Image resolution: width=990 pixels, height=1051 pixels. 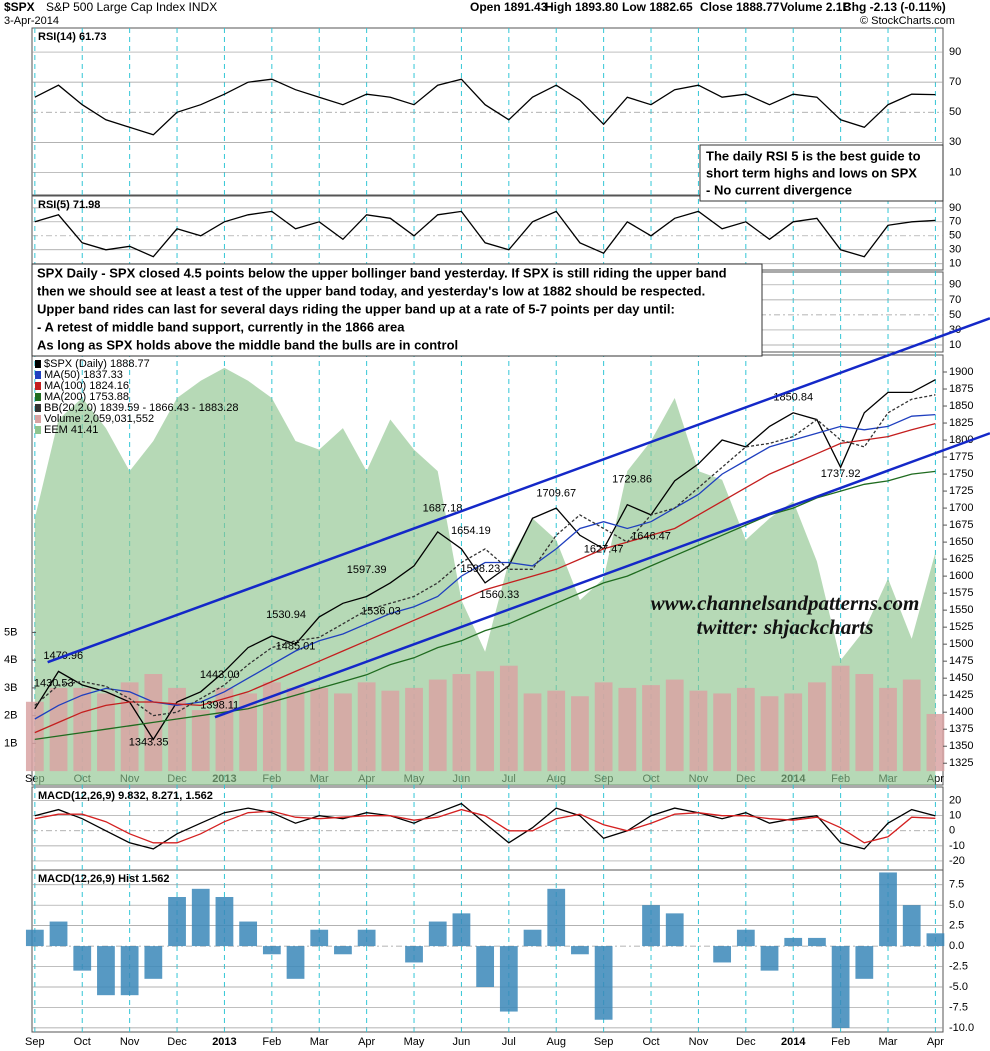 What do you see at coordinates (367, 570) in the screenshot?
I see `value-annotation: 1597.39` at bounding box center [367, 570].